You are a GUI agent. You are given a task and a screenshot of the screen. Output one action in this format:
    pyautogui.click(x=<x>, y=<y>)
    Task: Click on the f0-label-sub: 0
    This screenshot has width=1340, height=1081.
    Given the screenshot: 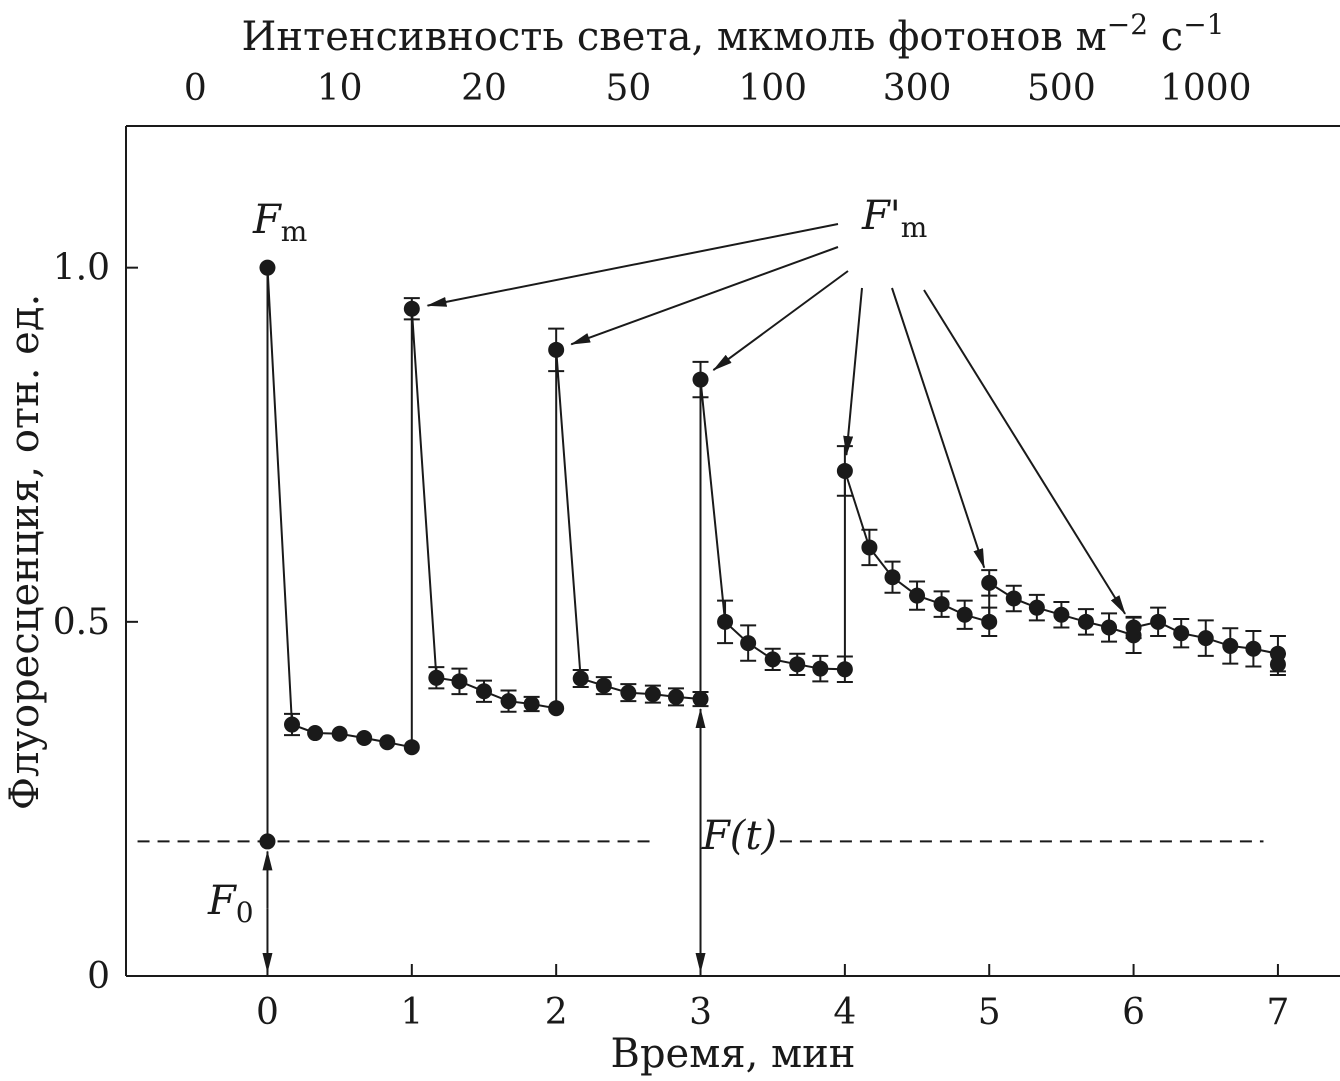 What is the action you would take?
    pyautogui.click(x=245, y=912)
    